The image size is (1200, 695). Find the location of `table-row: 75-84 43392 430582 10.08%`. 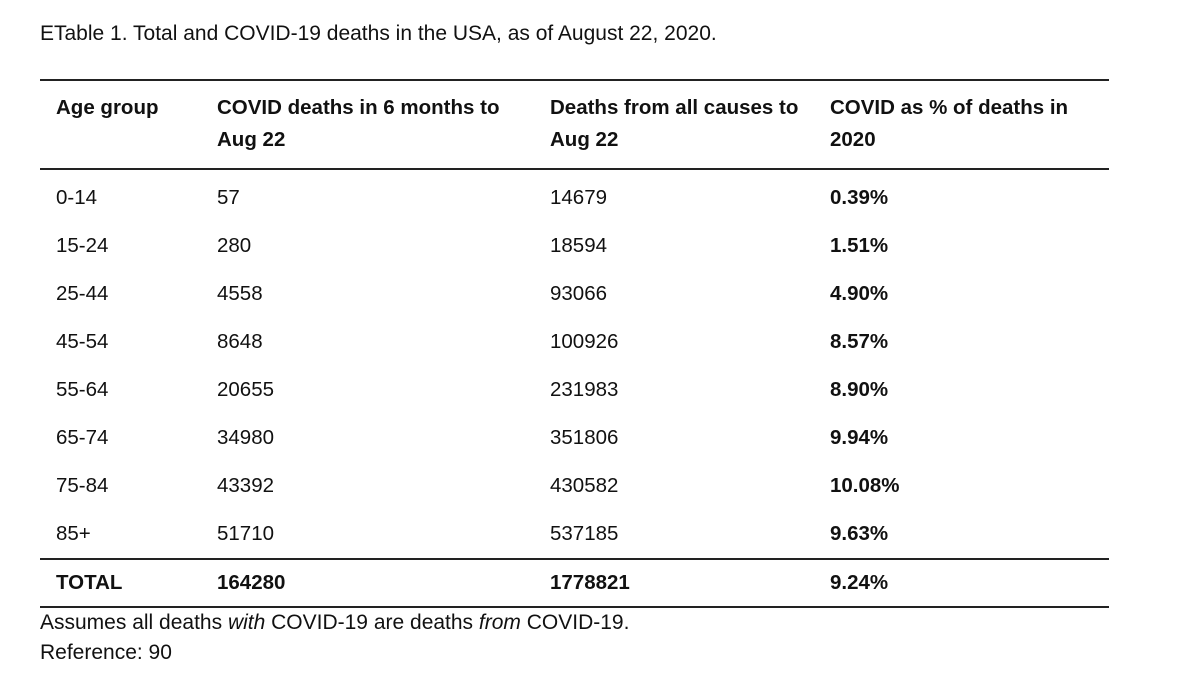

table-row: 75-84 43392 430582 10.08% is located at coordinates (574, 486).